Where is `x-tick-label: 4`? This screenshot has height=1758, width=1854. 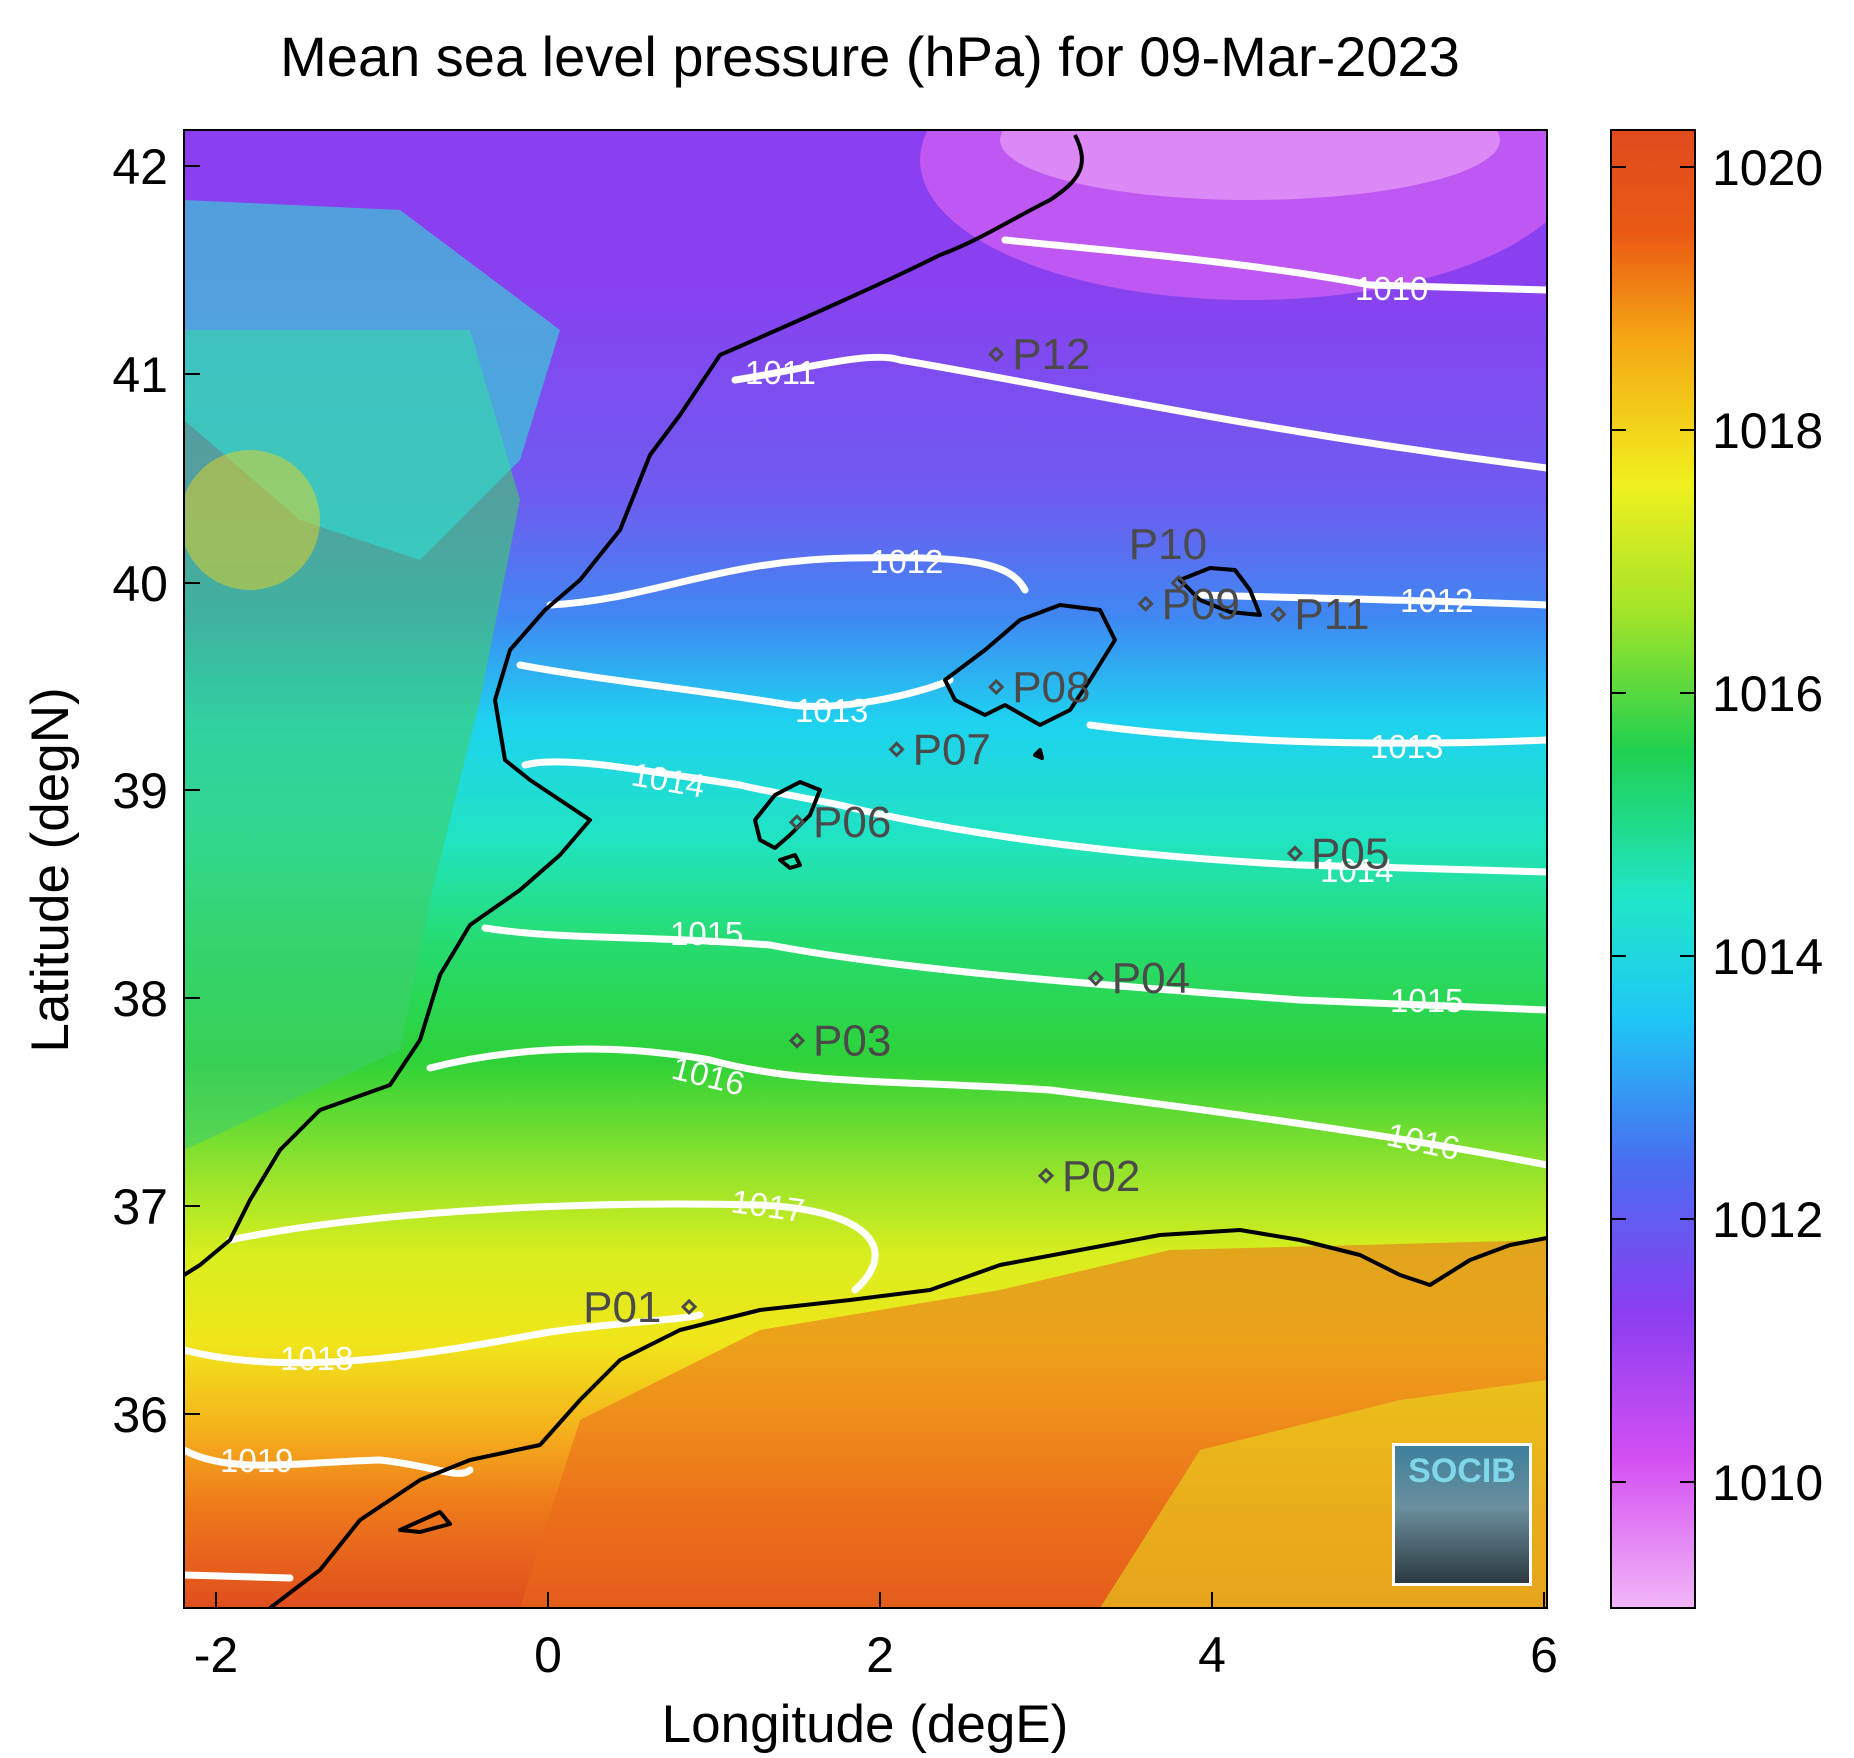
x-tick-label: 4 is located at coordinates (1212, 1655).